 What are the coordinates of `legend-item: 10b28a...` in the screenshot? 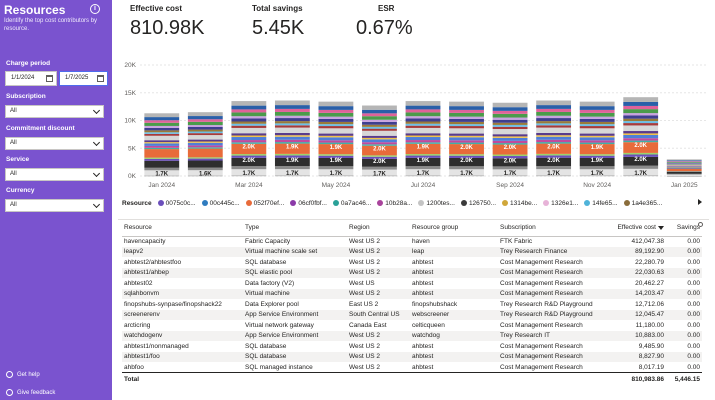 It's located at (394, 203).